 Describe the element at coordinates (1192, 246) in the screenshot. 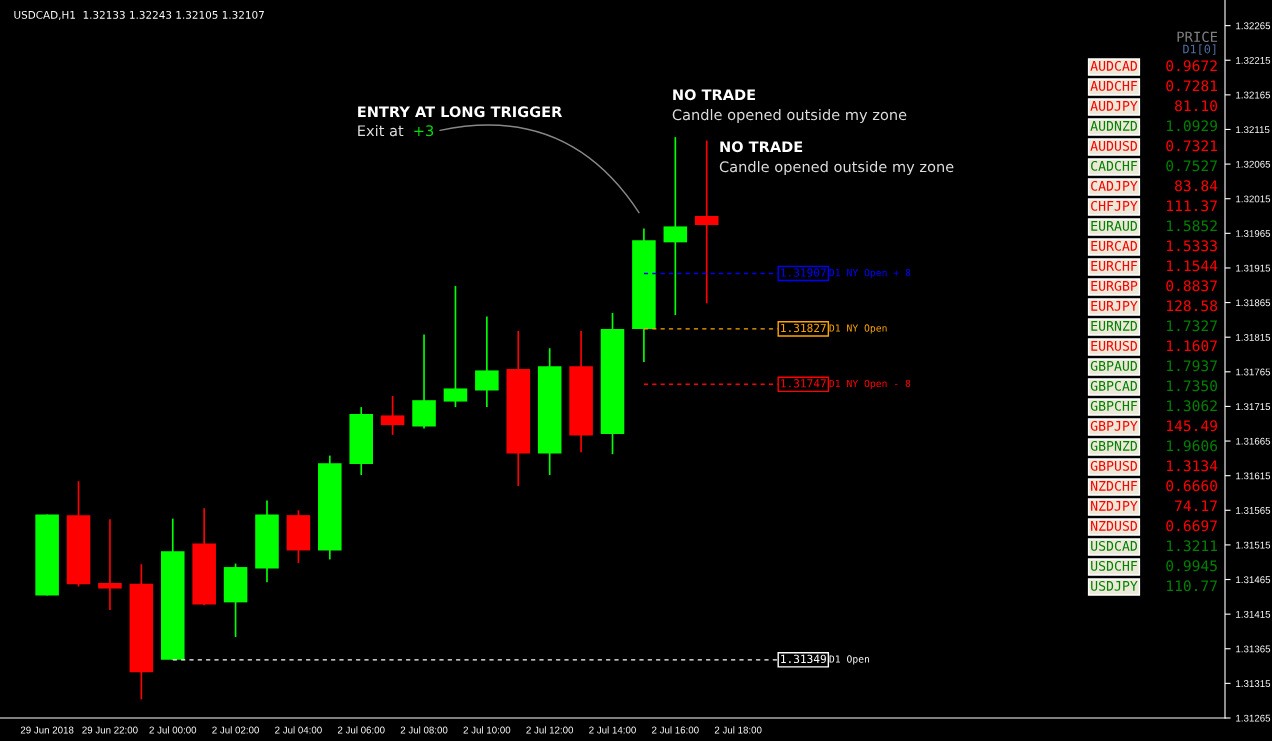

I see `annotation: 1.5333` at that location.